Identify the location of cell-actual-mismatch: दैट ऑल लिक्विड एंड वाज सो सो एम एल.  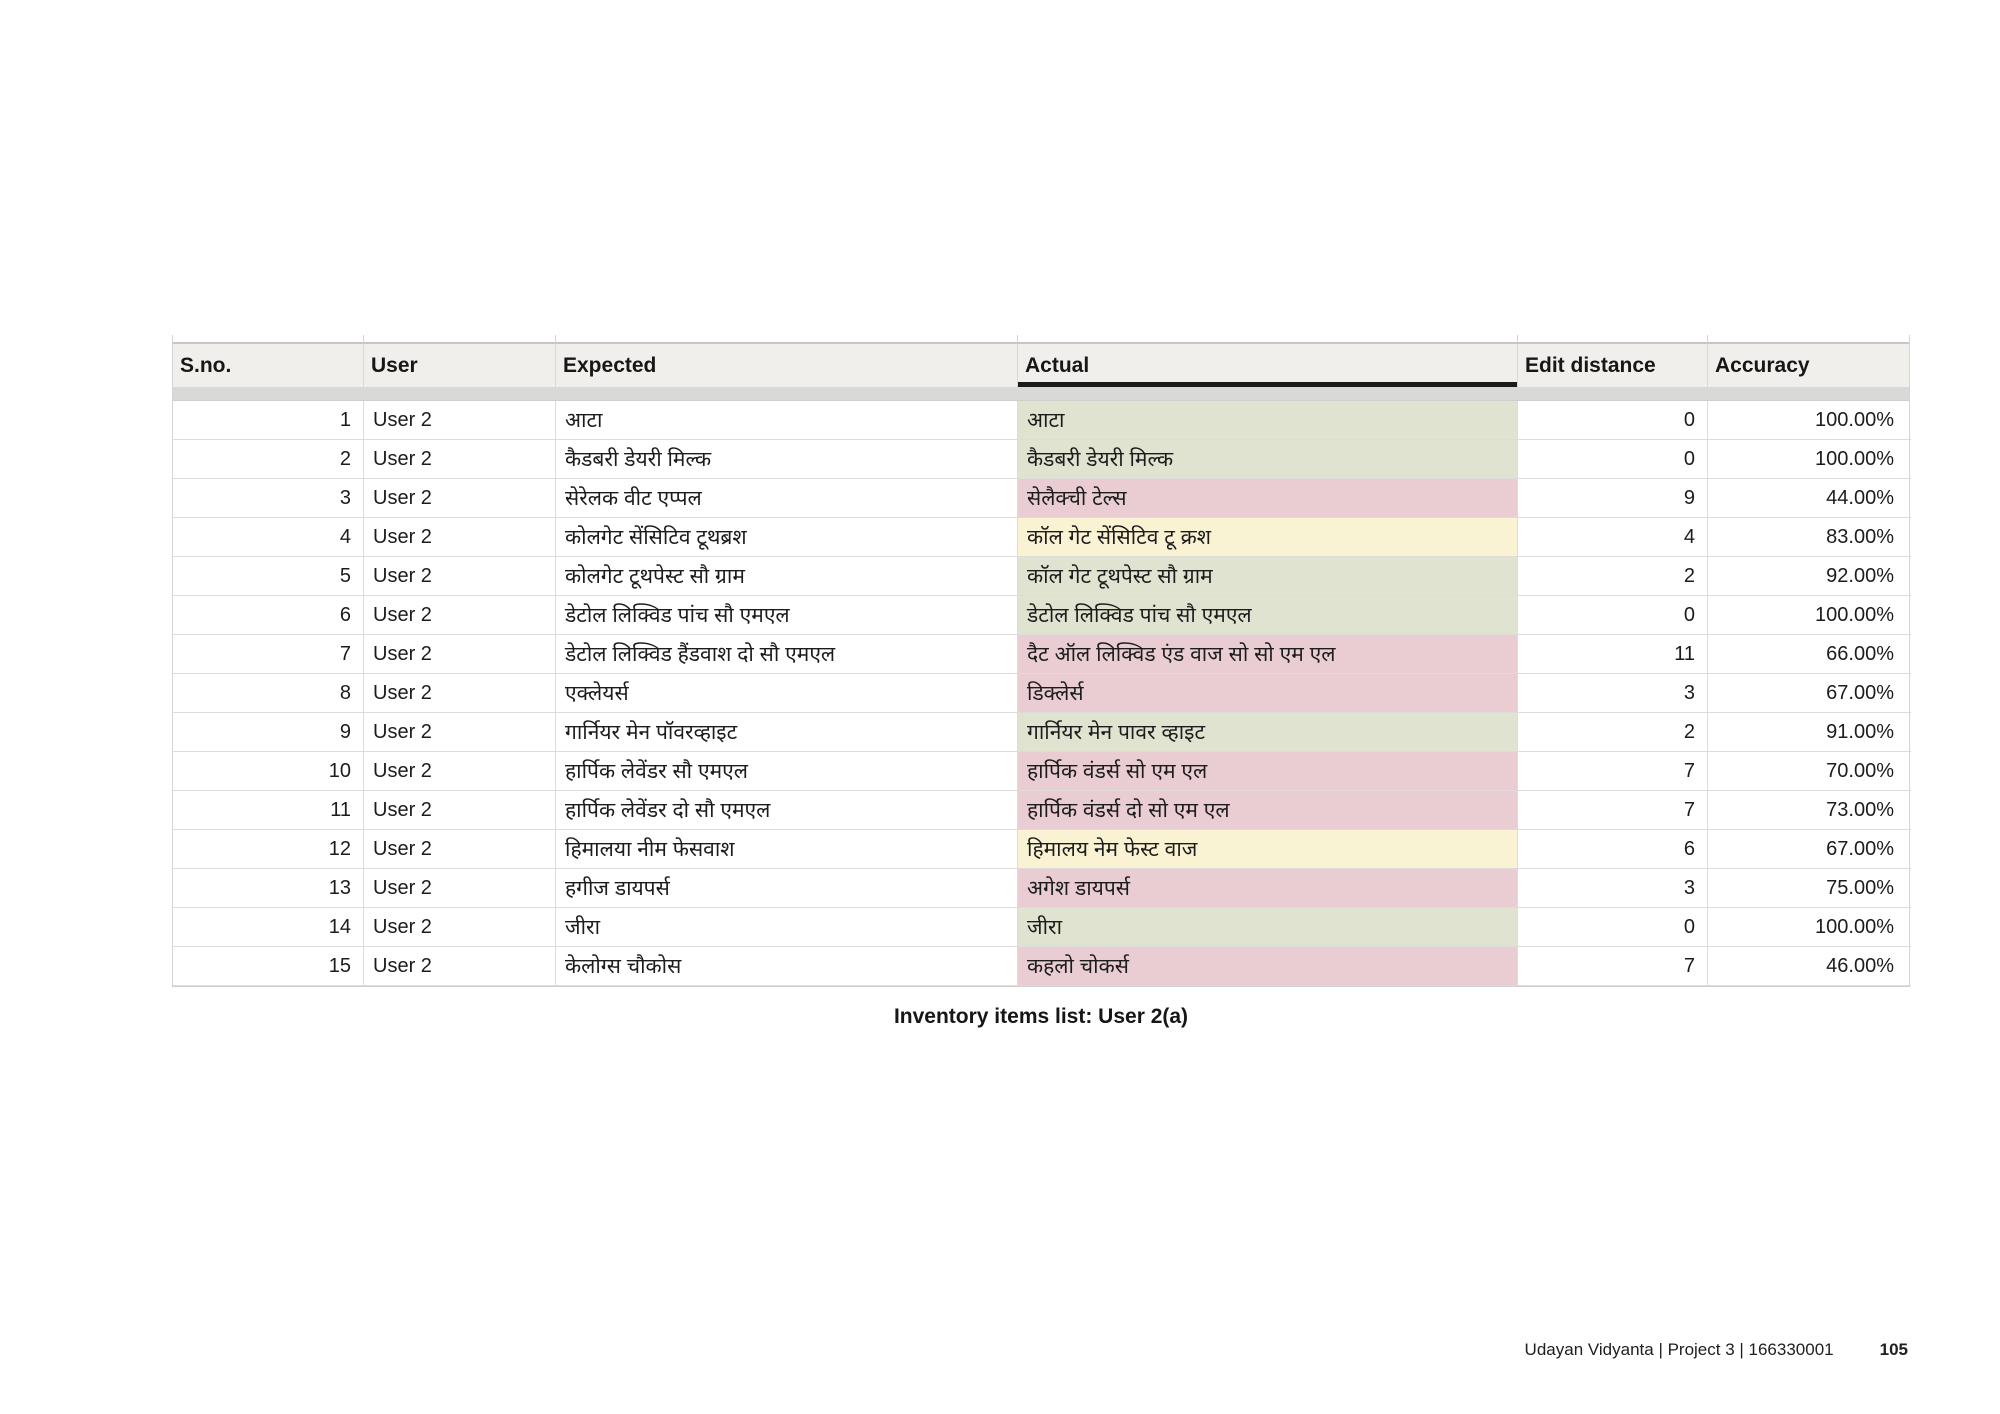
(1268, 654).